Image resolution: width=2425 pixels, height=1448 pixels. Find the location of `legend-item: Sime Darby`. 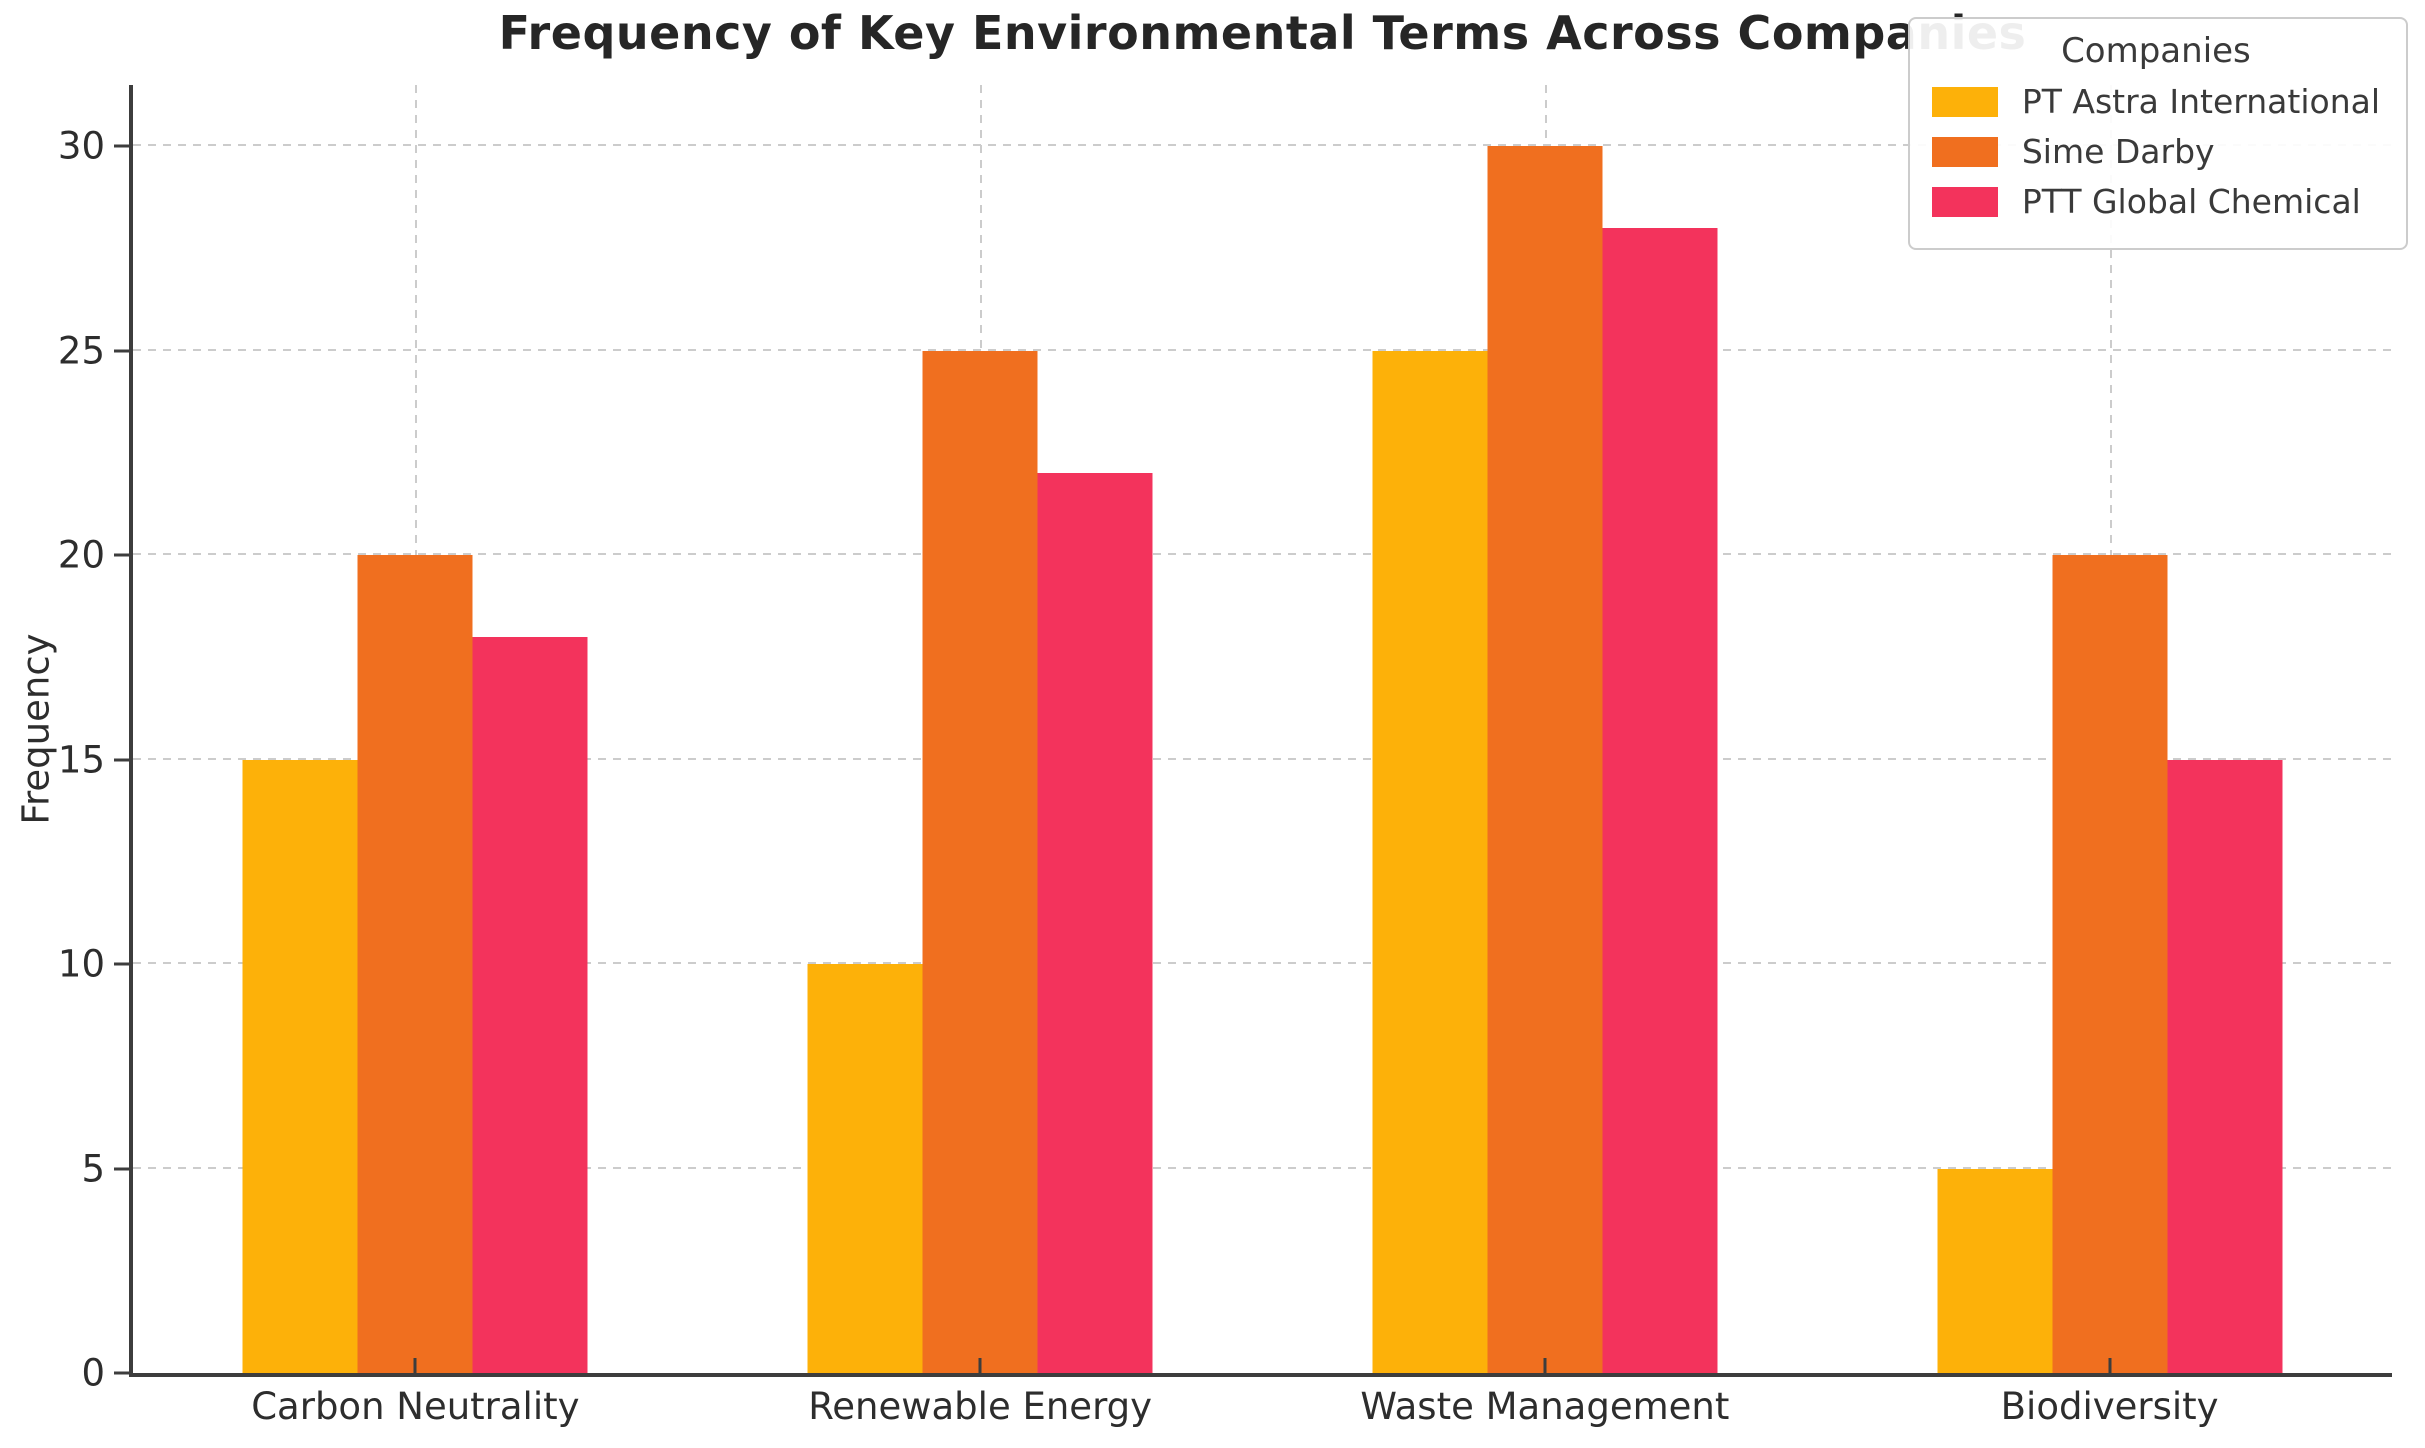

legend-item: Sime Darby is located at coordinates (2155, 151).